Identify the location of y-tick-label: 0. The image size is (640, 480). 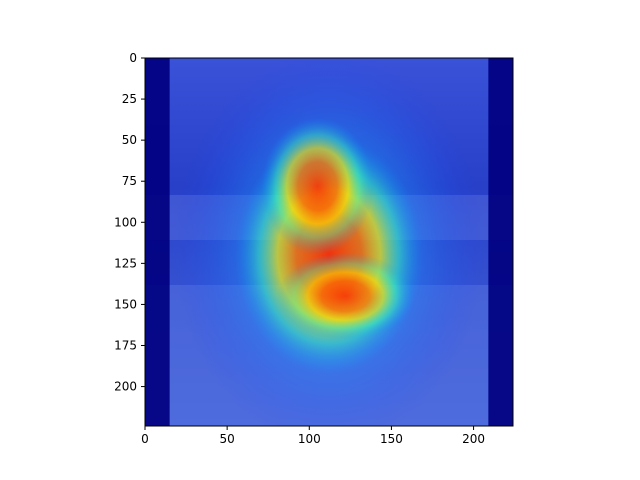
(133, 58).